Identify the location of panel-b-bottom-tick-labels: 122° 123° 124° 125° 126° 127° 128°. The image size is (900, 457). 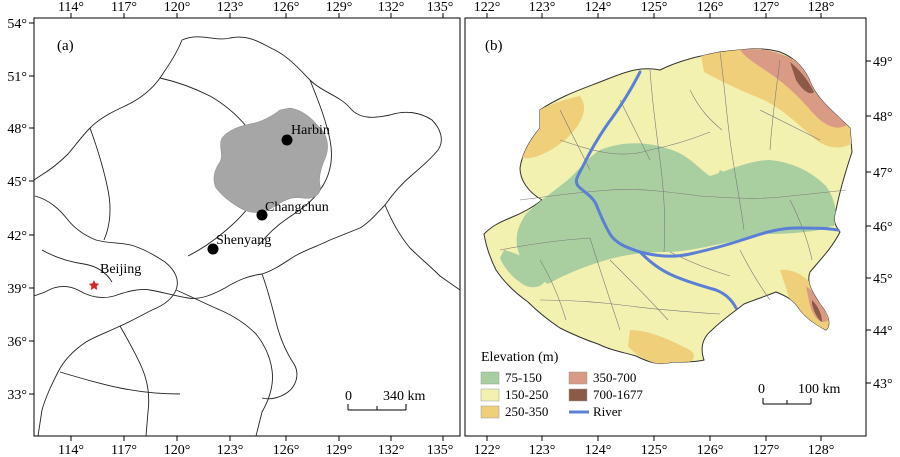
(654, 450).